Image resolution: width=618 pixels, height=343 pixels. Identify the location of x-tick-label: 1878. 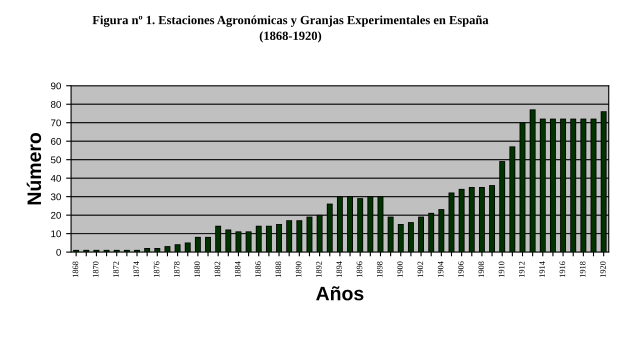
(177, 269).